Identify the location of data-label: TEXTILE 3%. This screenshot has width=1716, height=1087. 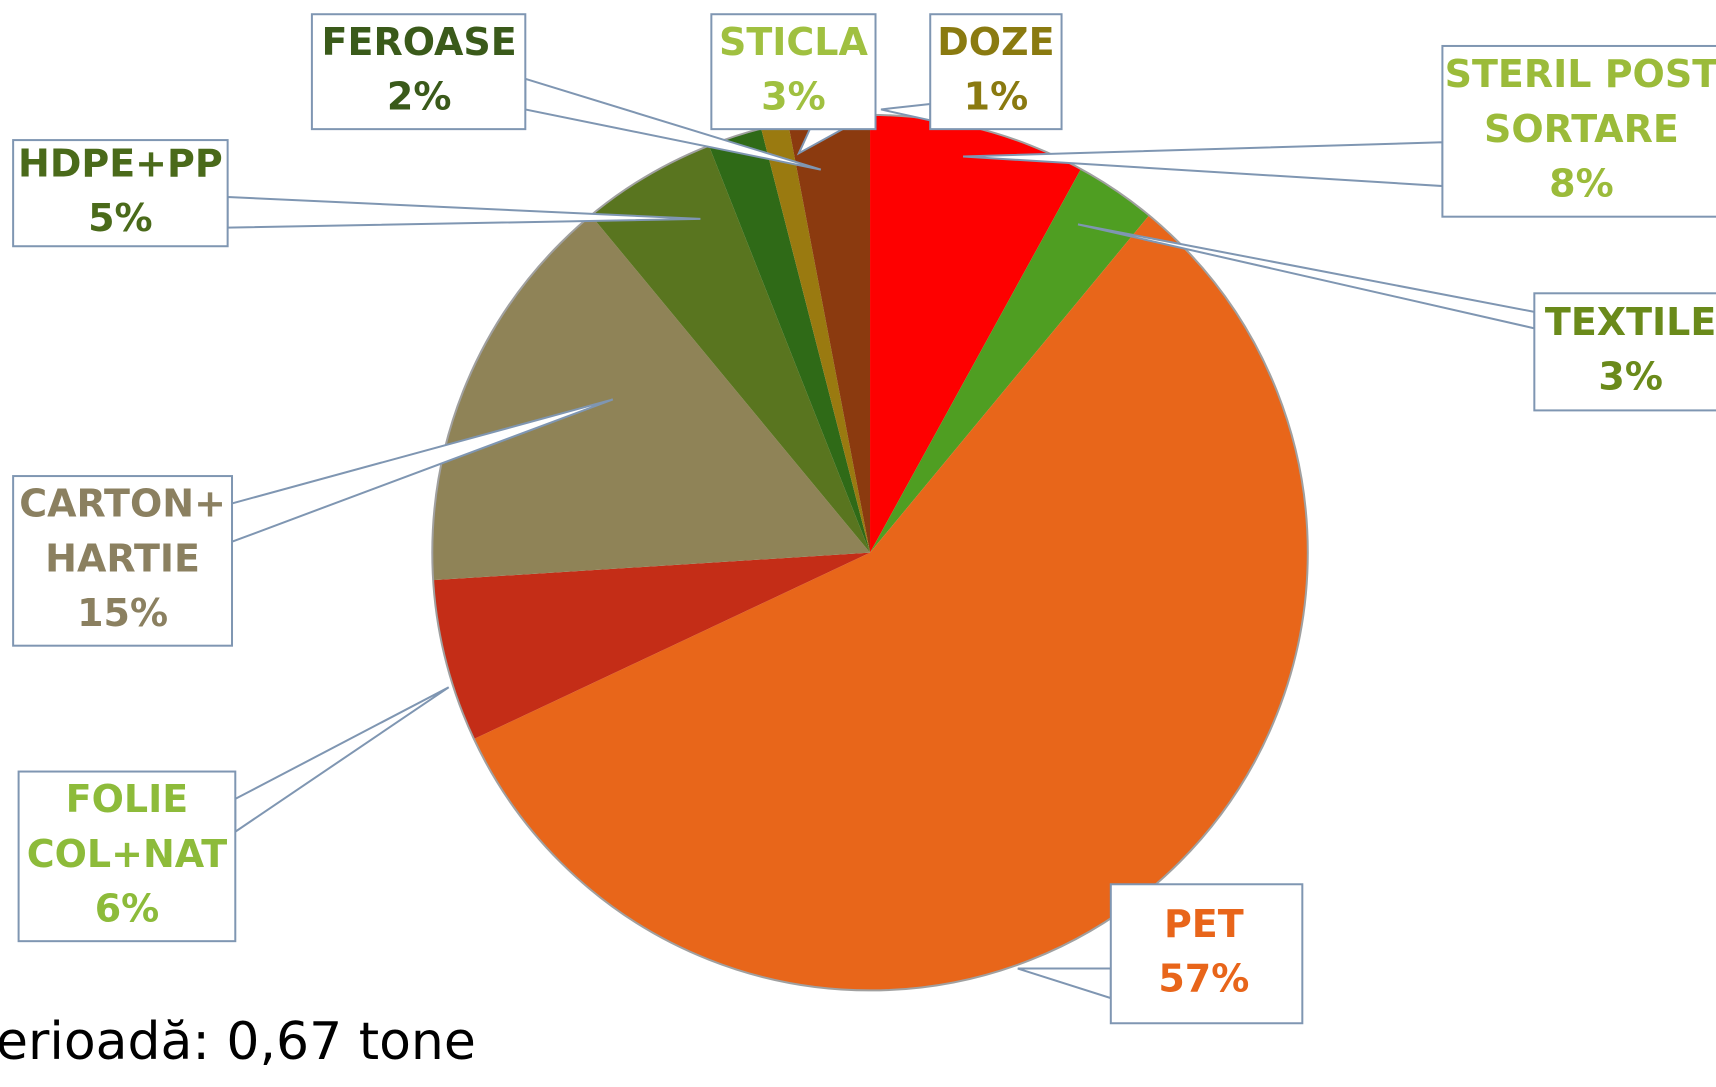
(1396, 317).